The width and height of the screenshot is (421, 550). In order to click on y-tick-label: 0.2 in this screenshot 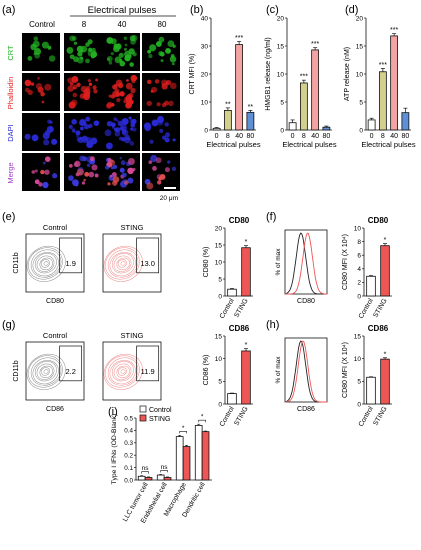, I will do `click(128, 456)`.